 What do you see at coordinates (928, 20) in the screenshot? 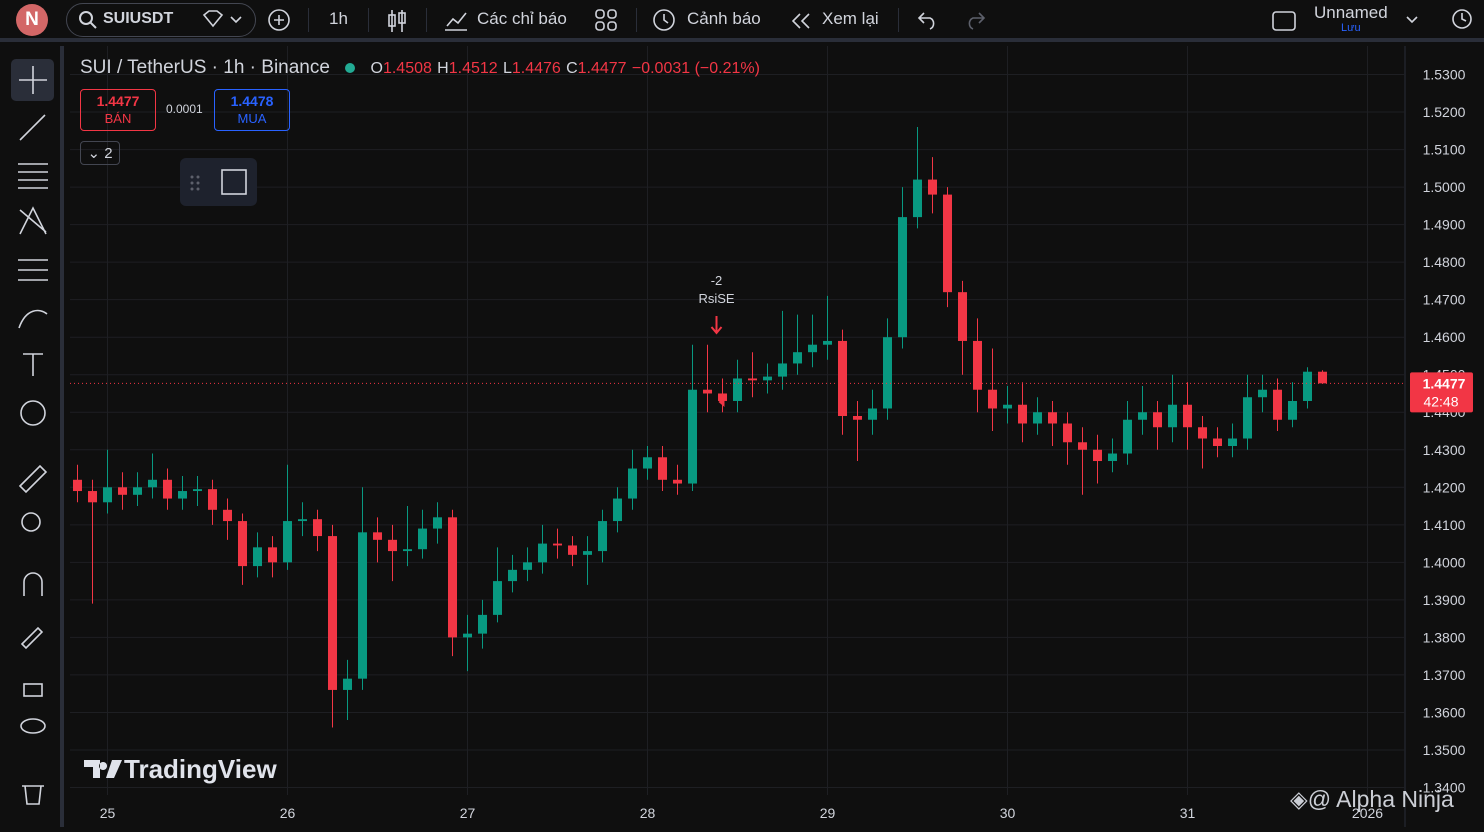
I see `undo-icon` at bounding box center [928, 20].